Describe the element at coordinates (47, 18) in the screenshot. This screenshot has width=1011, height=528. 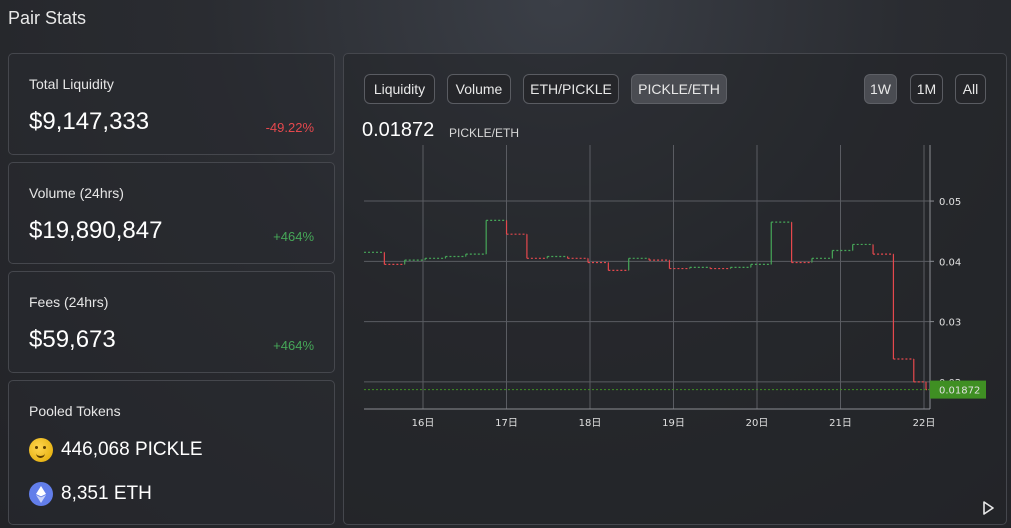
I see `page-title: Pair Stats` at that location.